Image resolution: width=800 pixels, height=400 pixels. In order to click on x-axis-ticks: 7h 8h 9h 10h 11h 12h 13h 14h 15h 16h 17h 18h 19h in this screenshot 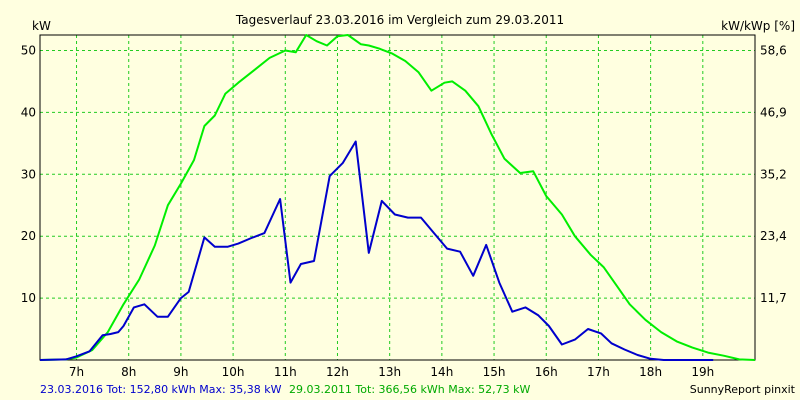, I will do `click(391, 372)`.